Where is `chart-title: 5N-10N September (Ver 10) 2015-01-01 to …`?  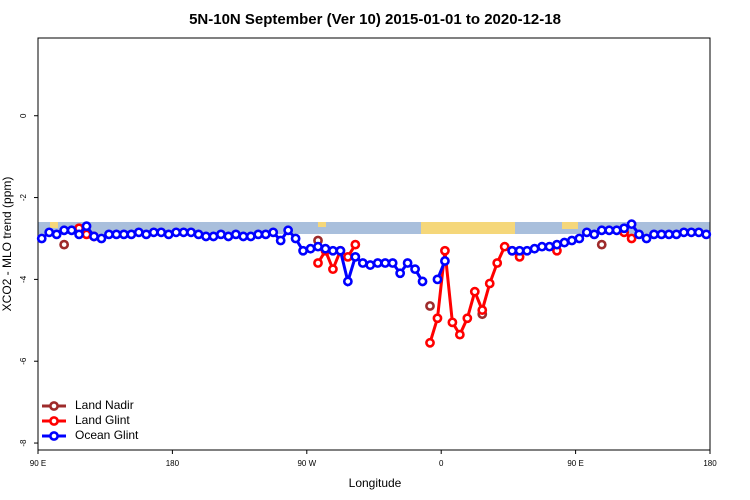
chart-title: 5N-10N September (Ver 10) 2015-01-01 to … is located at coordinates (375, 19).